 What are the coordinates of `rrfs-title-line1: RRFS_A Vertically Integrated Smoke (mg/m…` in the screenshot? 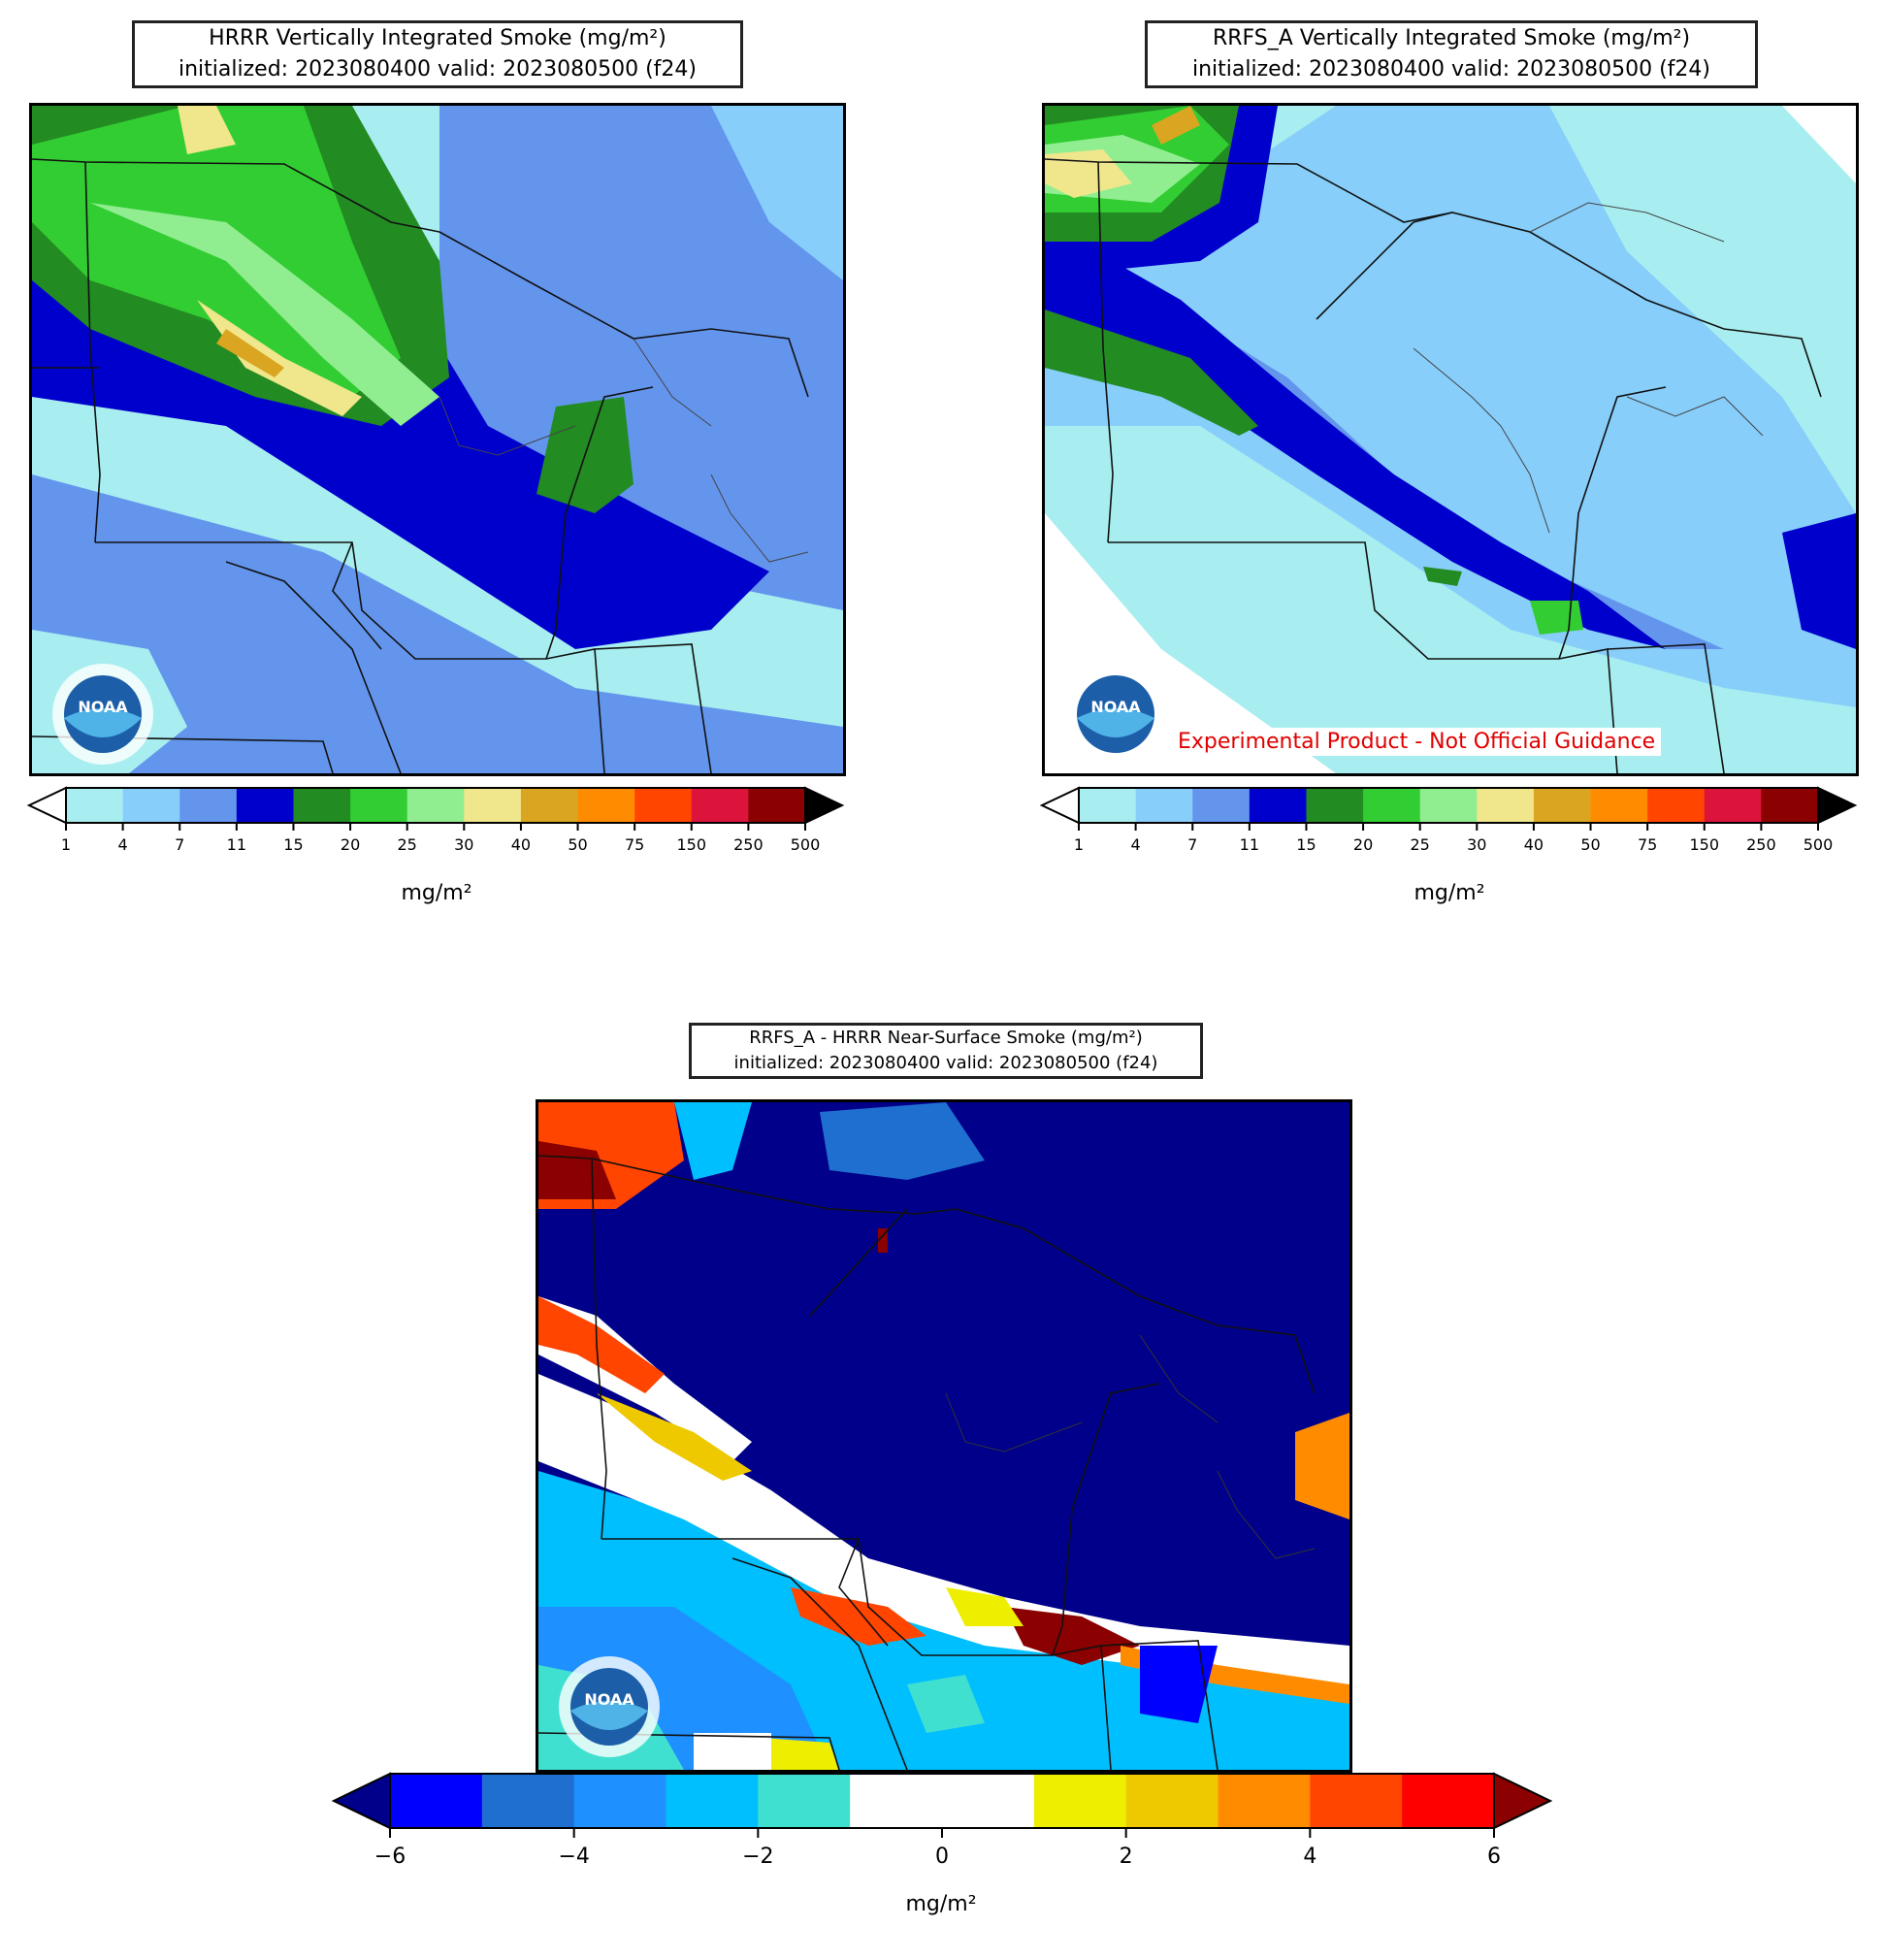 It's located at (1451, 38).